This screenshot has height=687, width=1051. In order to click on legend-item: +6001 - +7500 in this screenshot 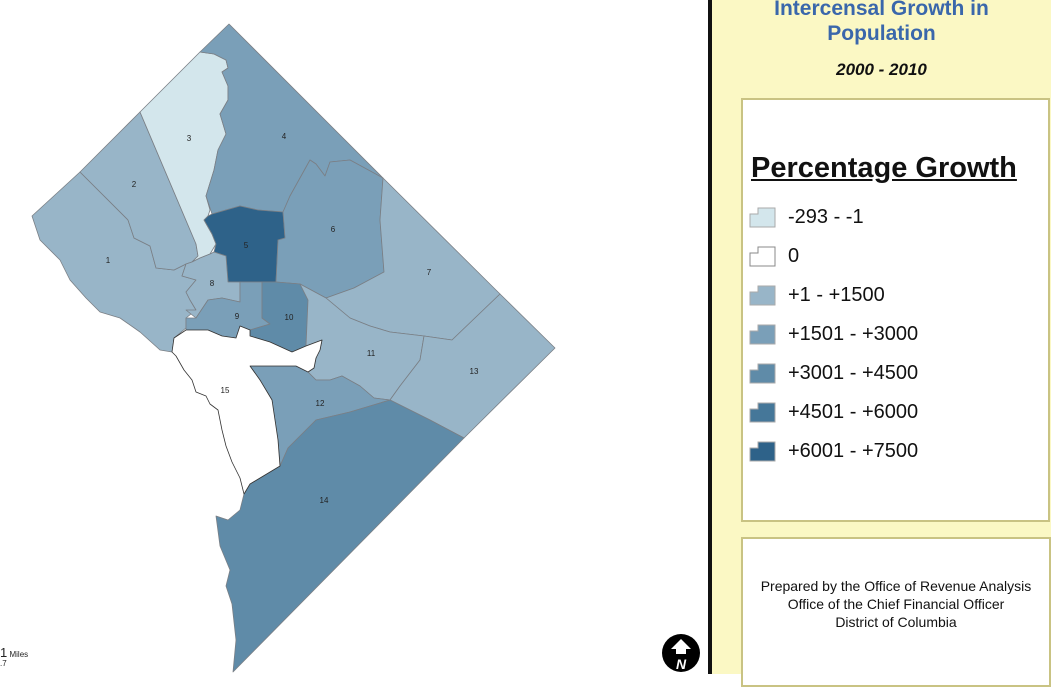, I will do `click(833, 451)`.